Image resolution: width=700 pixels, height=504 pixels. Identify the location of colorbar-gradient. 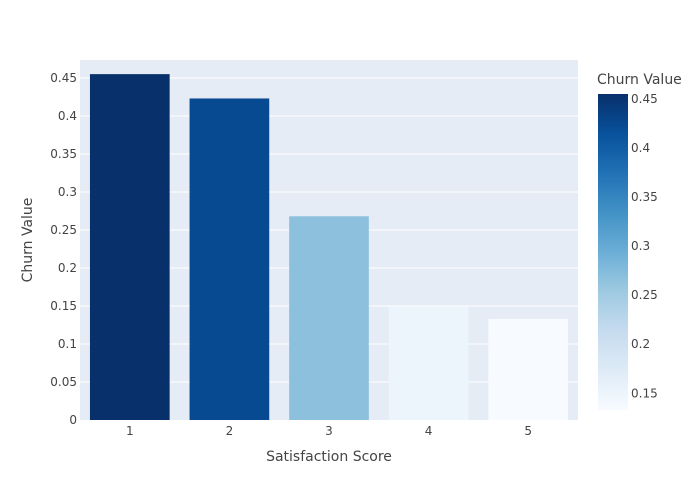
(613, 252).